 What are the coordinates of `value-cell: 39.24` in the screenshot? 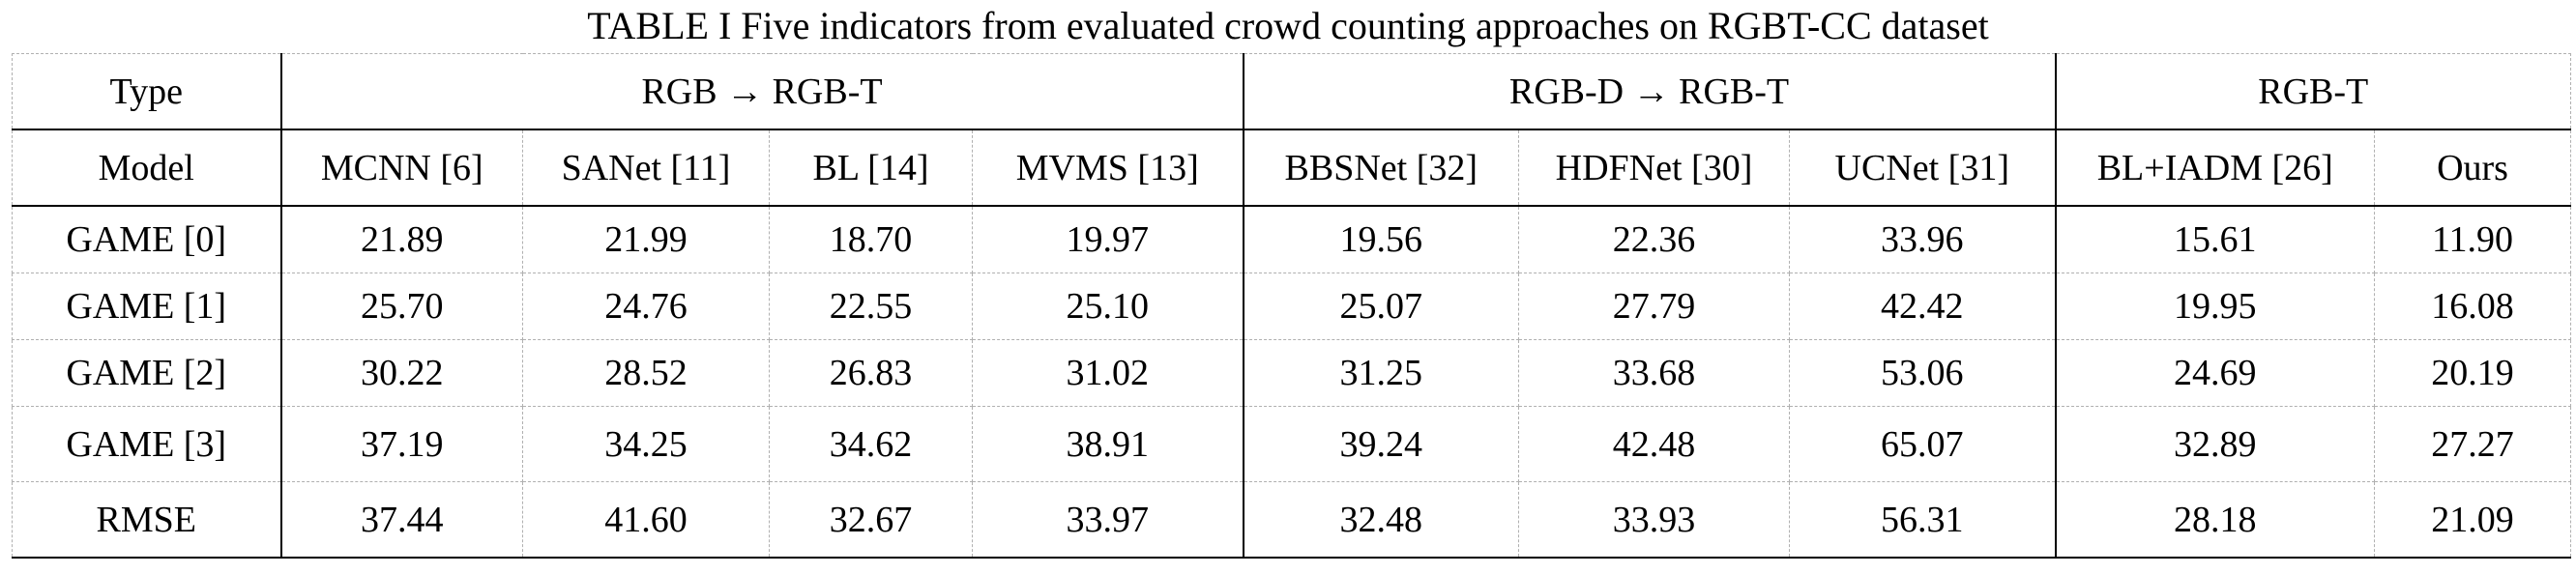 It's located at (1381, 444).